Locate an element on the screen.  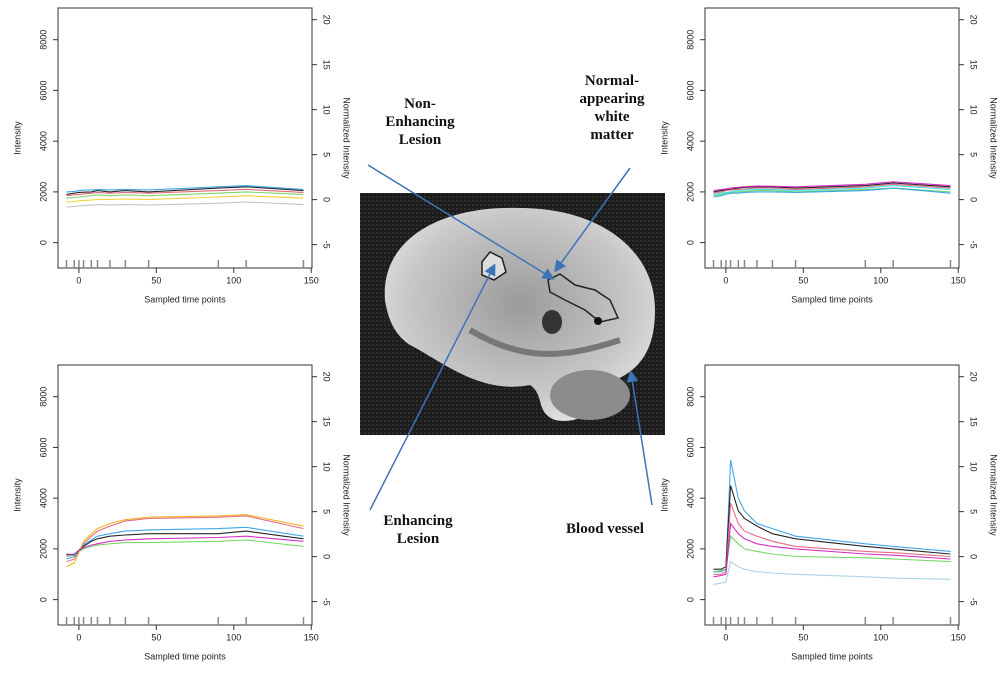
annotation: Non- Enhancing Lesion is located at coordinates (420, 122).